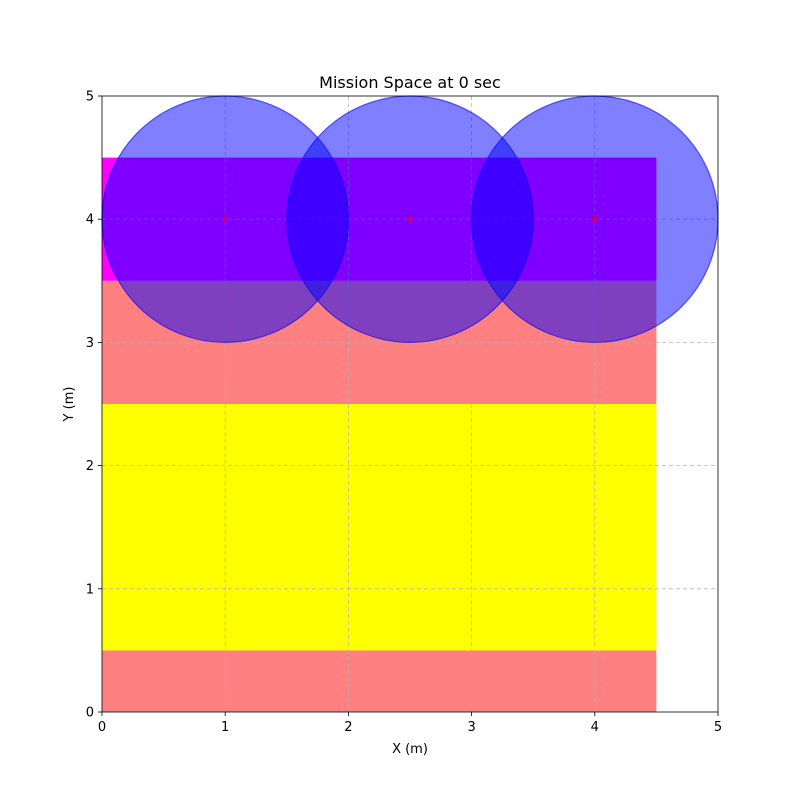 The image size is (800, 800). What do you see at coordinates (348, 727) in the screenshot?
I see `x-tick-label-2: 2` at bounding box center [348, 727].